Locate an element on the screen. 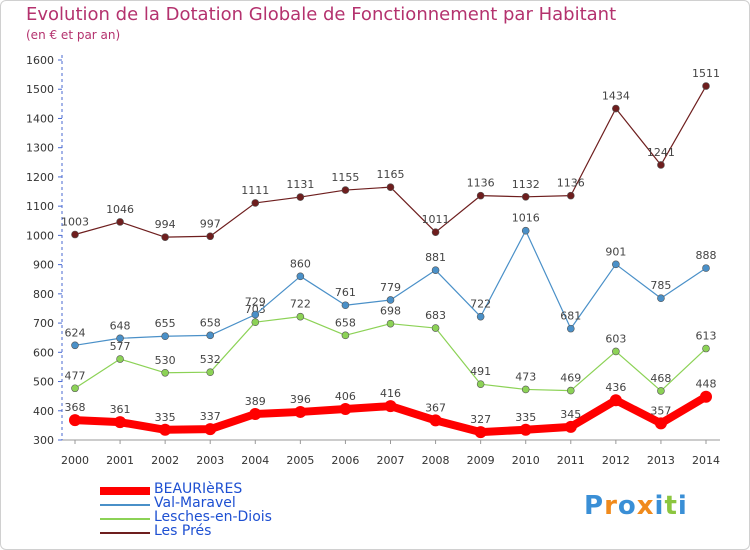 The image size is (750, 550). data-label: 729 is located at coordinates (255, 302).